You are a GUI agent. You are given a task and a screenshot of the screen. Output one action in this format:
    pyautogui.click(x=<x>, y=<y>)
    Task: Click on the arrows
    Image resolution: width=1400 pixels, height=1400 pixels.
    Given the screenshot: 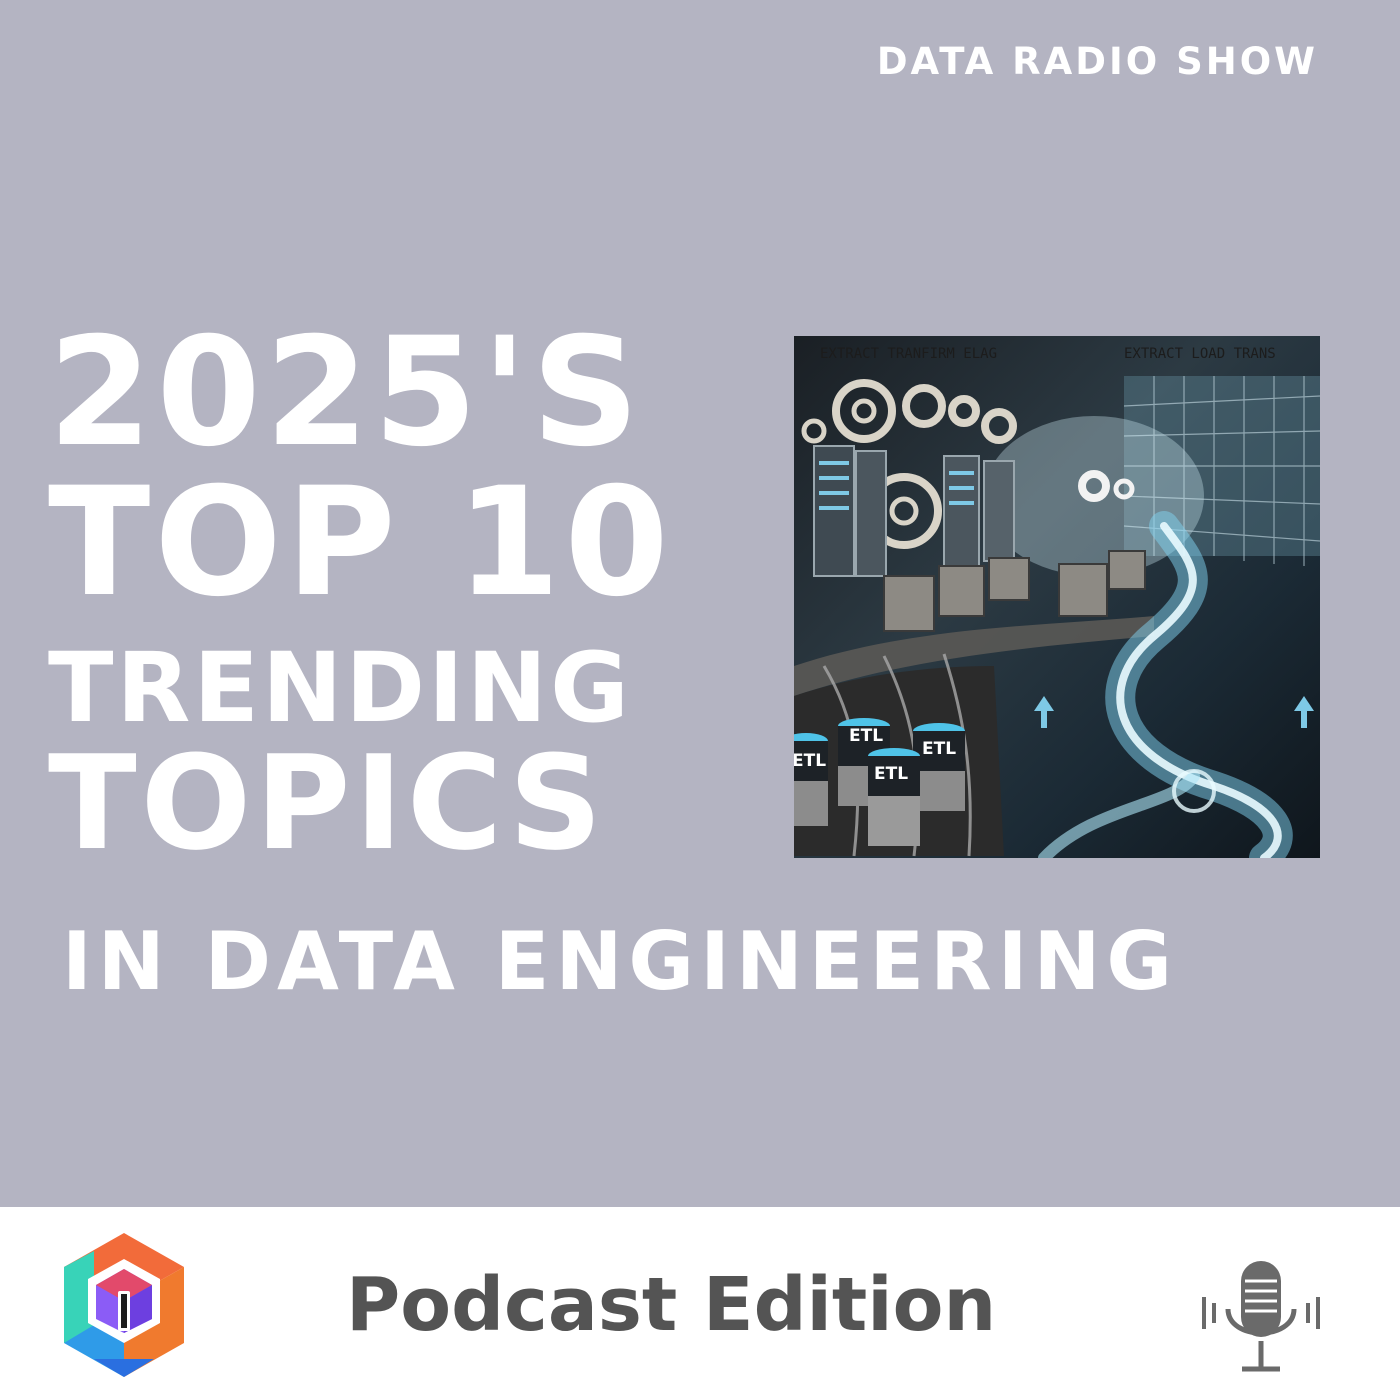 What is the action you would take?
    pyautogui.click(x=1174, y=712)
    